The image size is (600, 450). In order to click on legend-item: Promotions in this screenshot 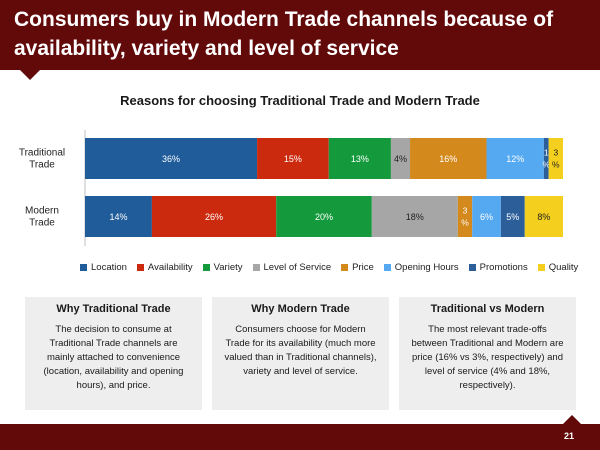, I will do `click(498, 267)`.